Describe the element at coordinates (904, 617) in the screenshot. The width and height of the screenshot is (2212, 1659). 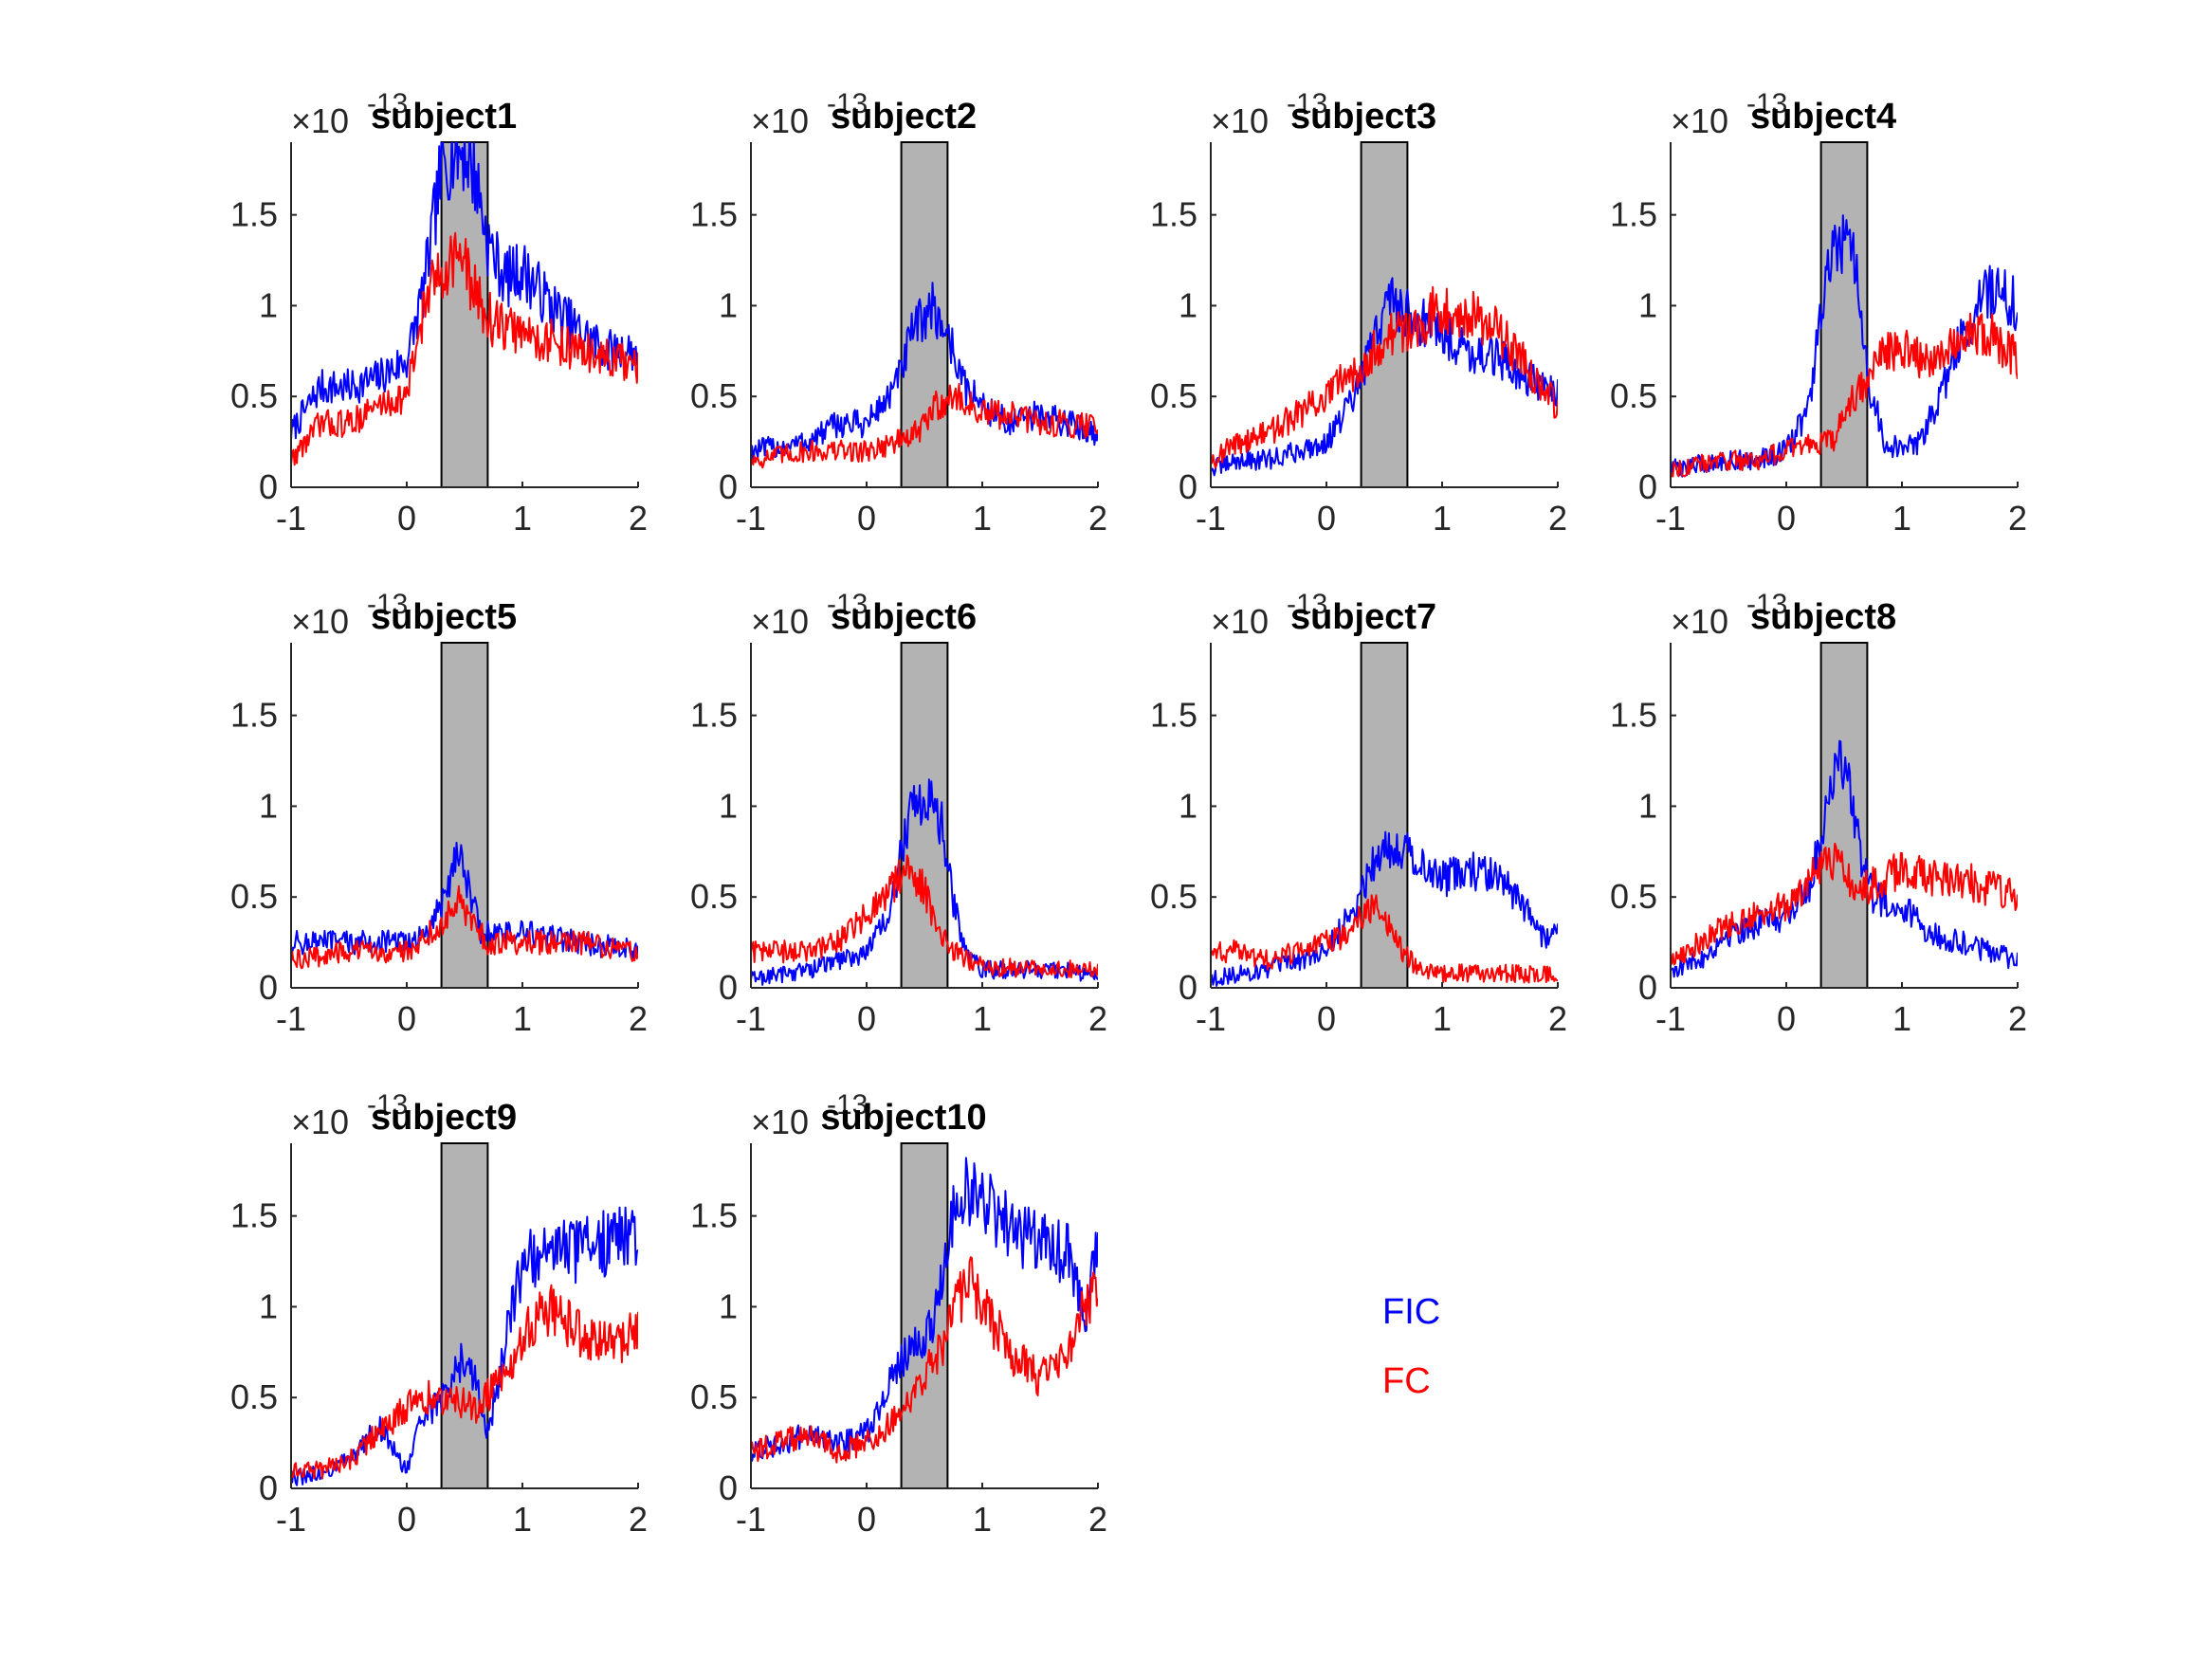
I see `panel-title: subject6` at that location.